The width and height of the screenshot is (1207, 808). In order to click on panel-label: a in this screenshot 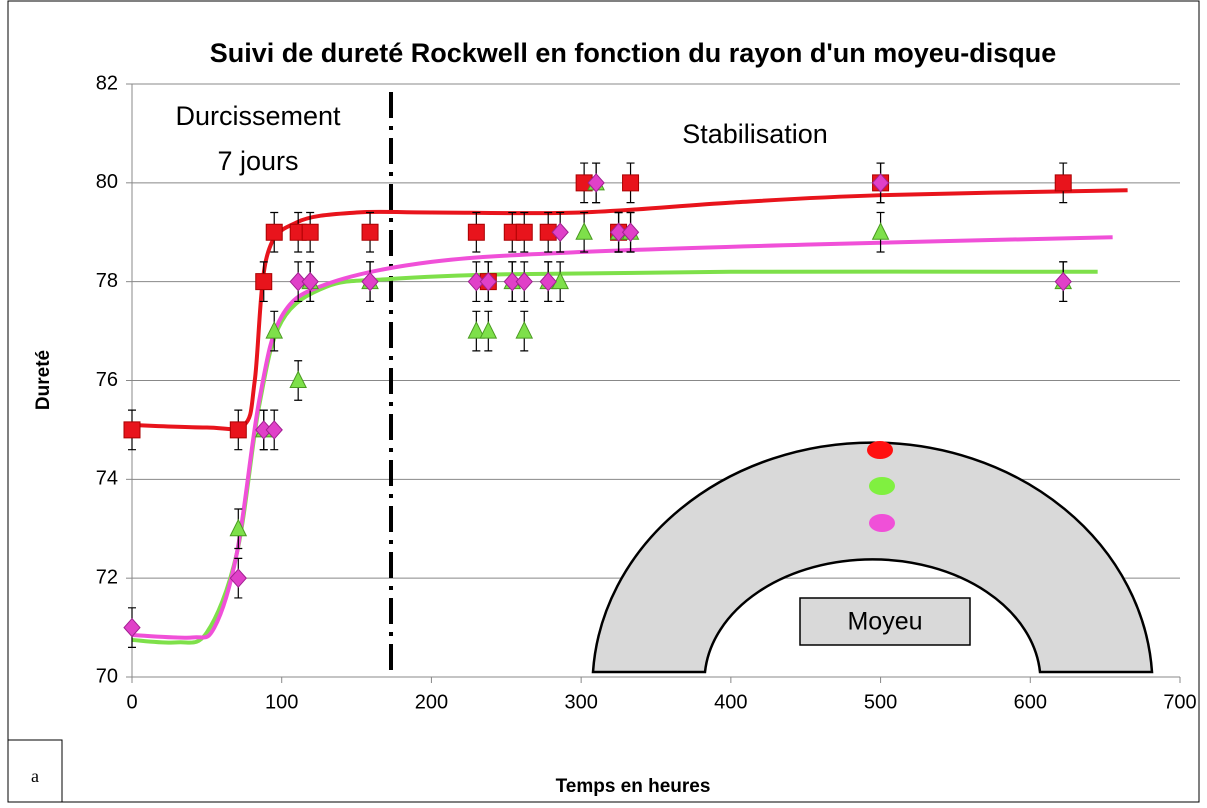, I will do `click(35, 776)`.